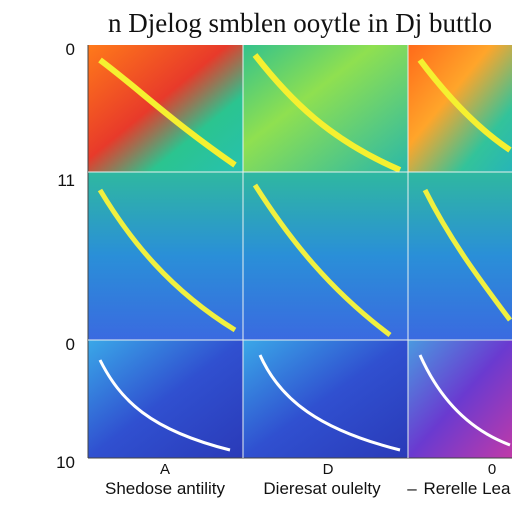  I want to click on footer-label: Shedose antility, so click(165, 488).